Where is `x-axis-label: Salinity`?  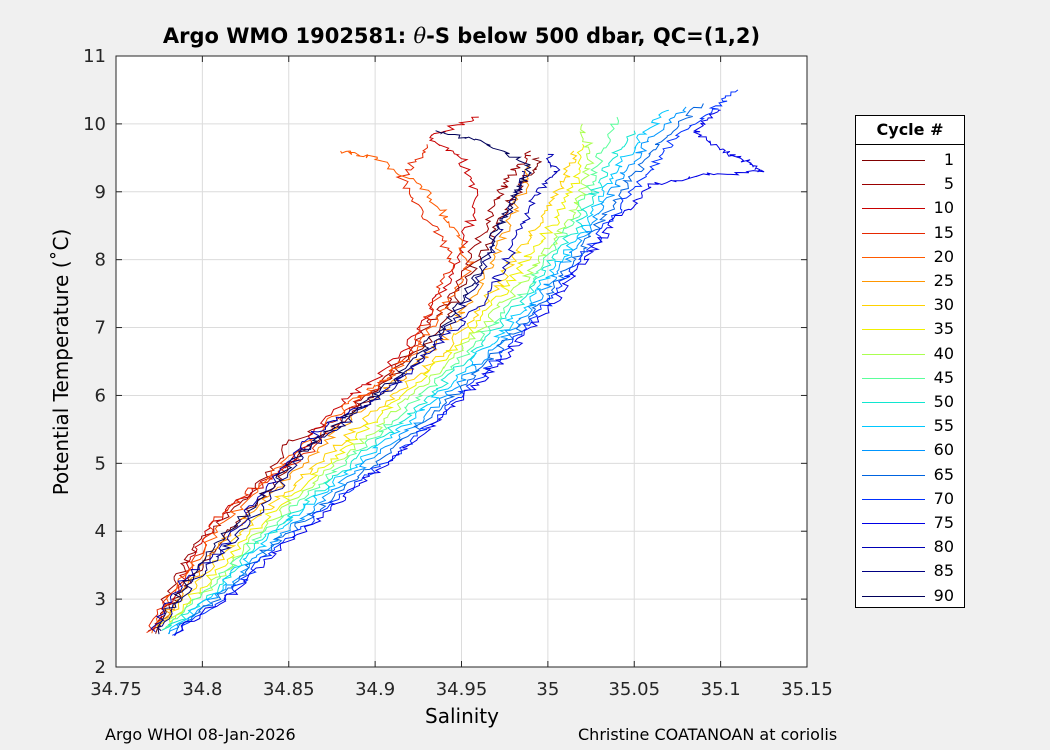
x-axis-label: Salinity is located at coordinates (462, 716).